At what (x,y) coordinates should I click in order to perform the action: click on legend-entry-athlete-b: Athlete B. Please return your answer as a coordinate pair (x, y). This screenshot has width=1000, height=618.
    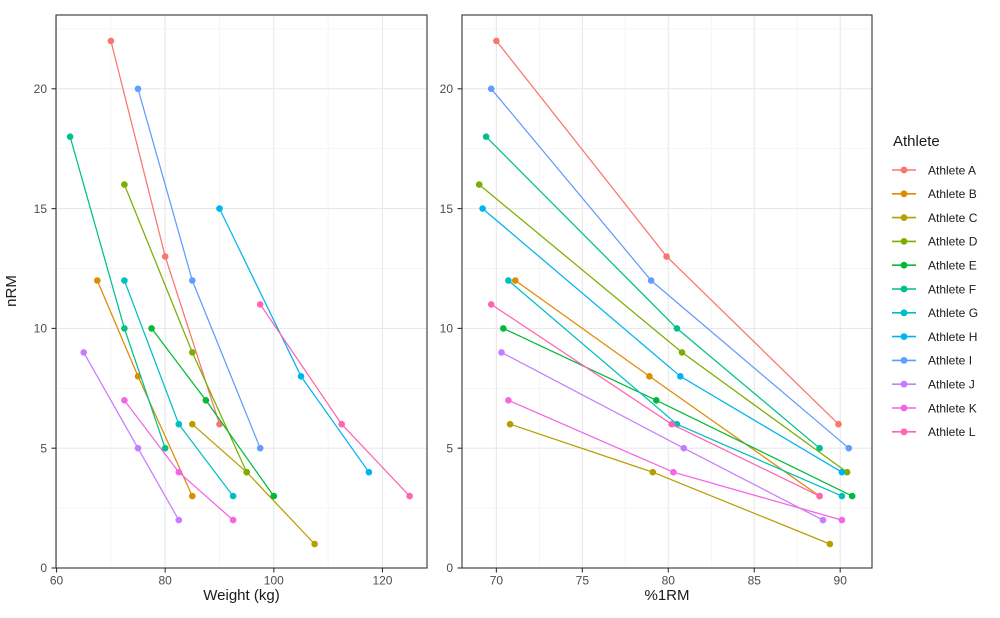
    Looking at the image, I should click on (934, 194).